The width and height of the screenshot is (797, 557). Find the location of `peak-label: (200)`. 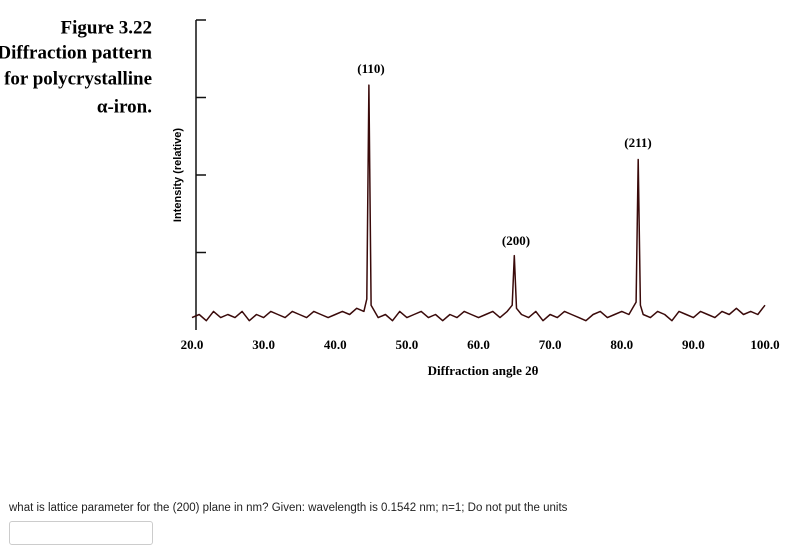

peak-label: (200) is located at coordinates (516, 240).